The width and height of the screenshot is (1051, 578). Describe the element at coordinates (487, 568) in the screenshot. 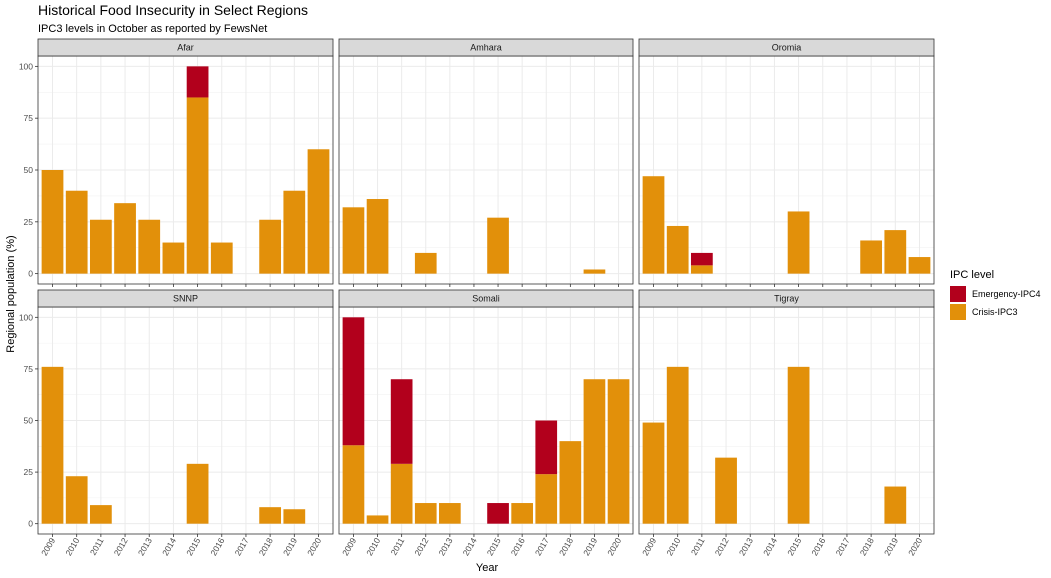

I see `x-axis-title: Year` at that location.